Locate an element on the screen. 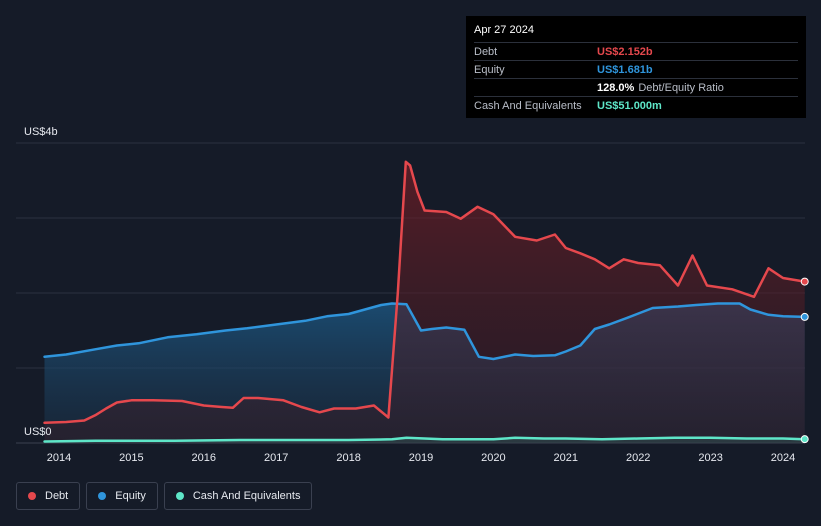 This screenshot has width=821, height=526. line-equity is located at coordinates (424, 331).